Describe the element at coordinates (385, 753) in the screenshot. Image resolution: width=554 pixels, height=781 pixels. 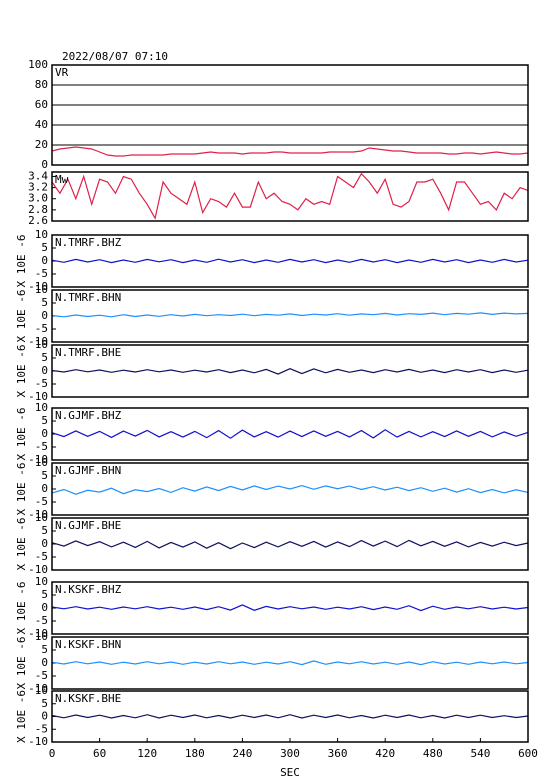
I see `x-tick-label: 420` at that location.